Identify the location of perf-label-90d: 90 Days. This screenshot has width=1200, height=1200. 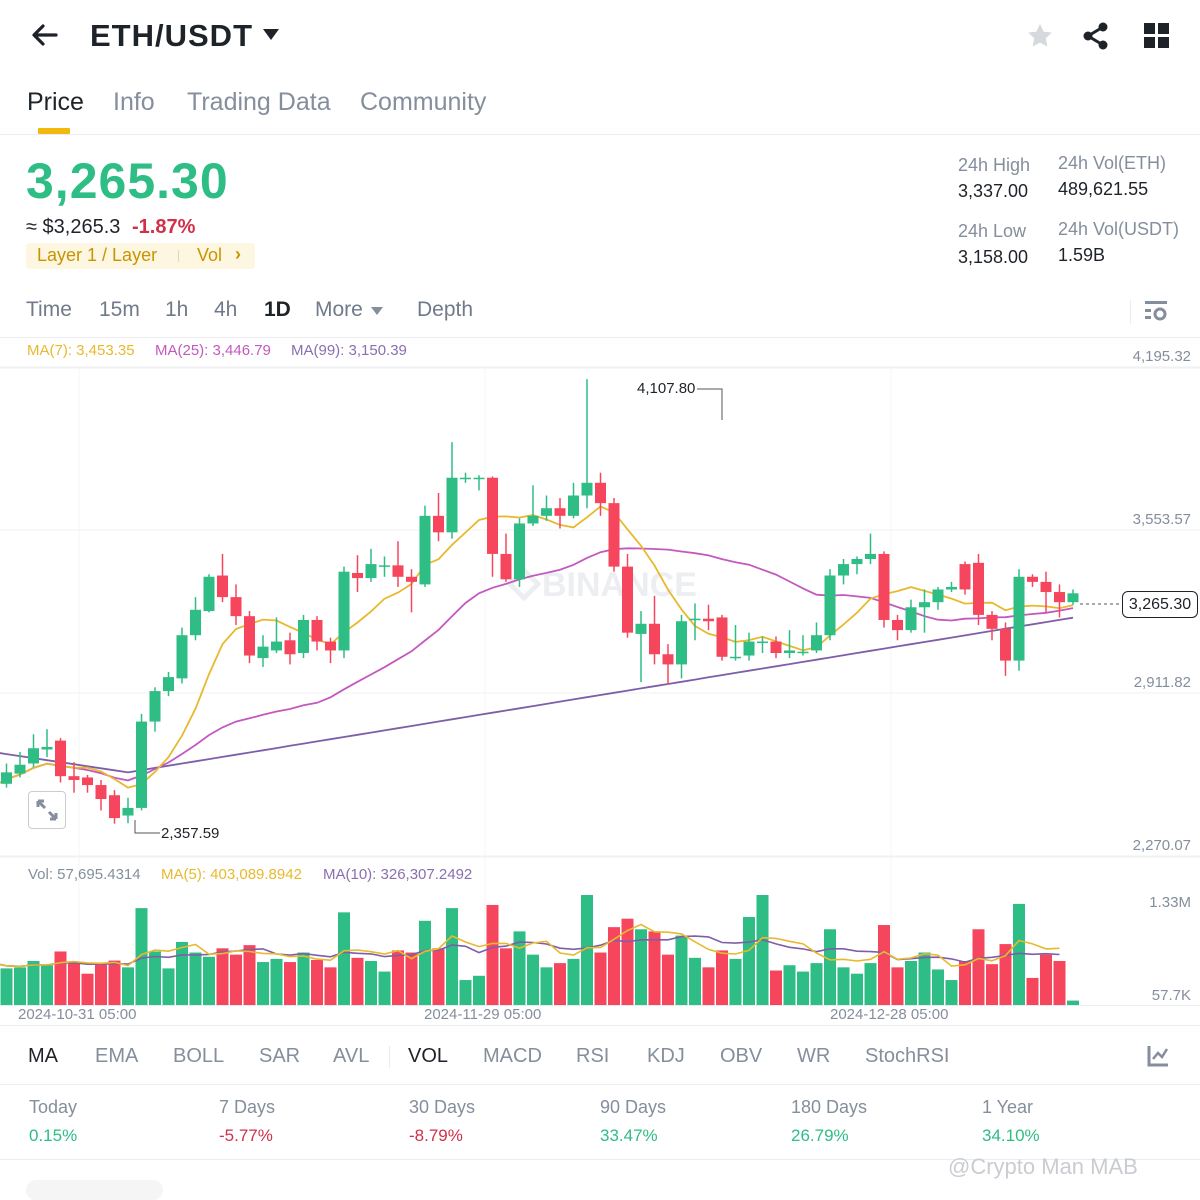
(633, 1107).